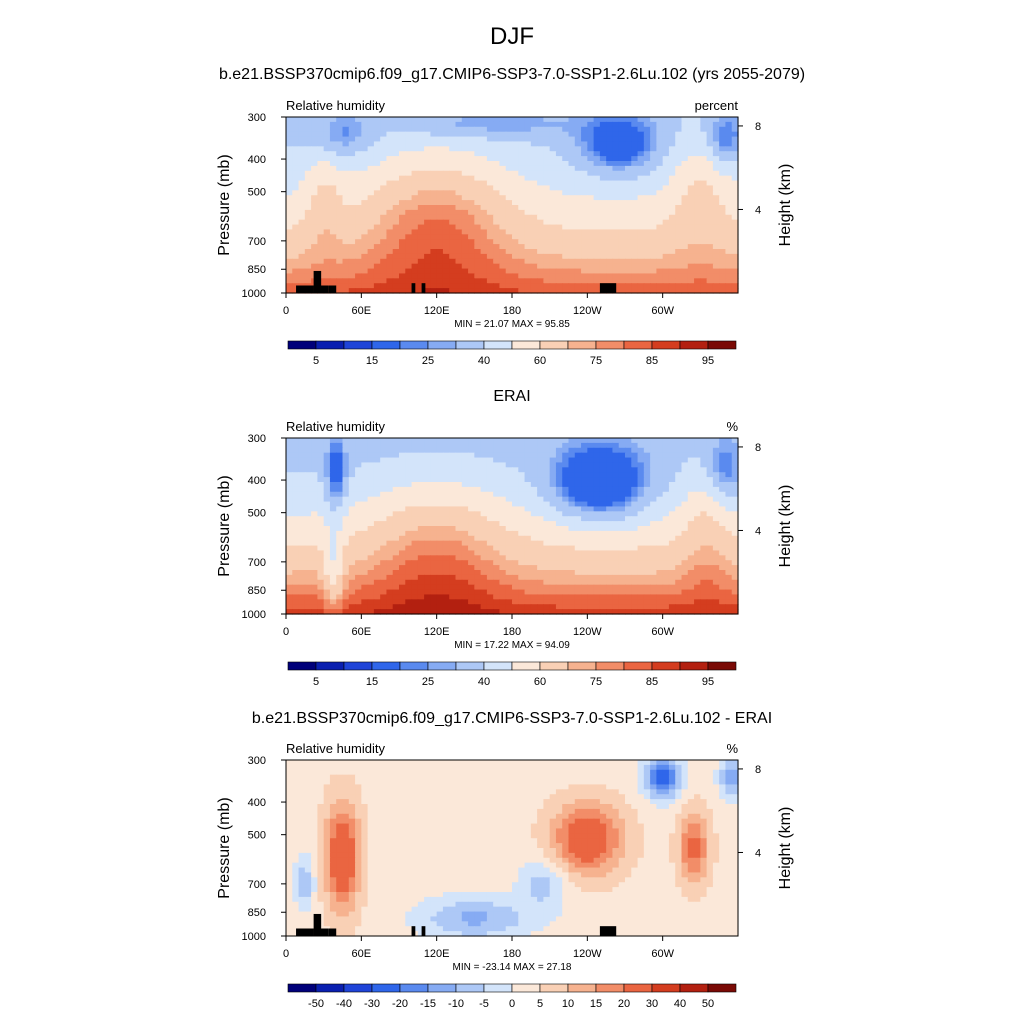  I want to click on colorbar-label: 85, so click(652, 361).